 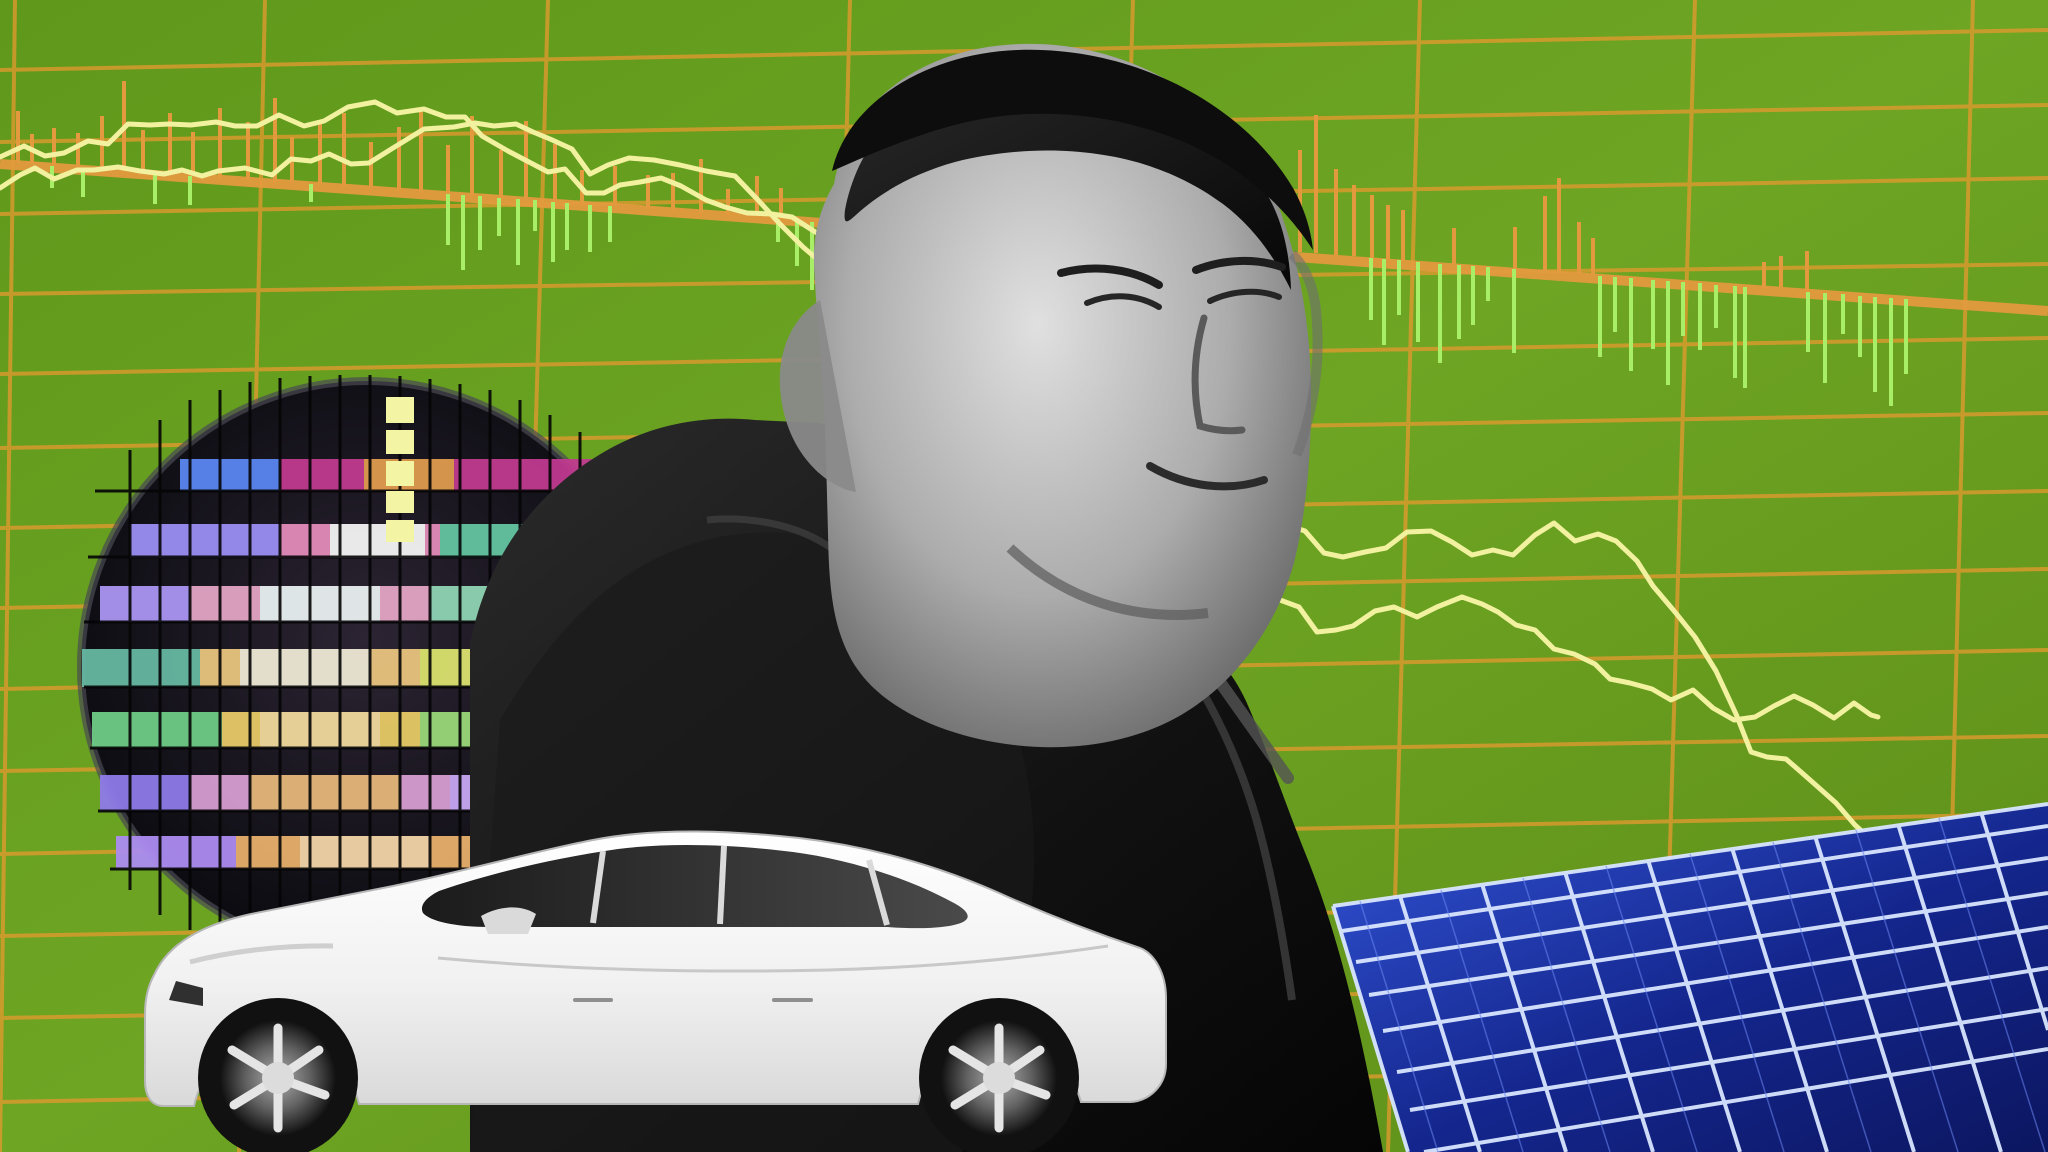 What do you see at coordinates (1249, 723) in the screenshot?
I see `zipper` at bounding box center [1249, 723].